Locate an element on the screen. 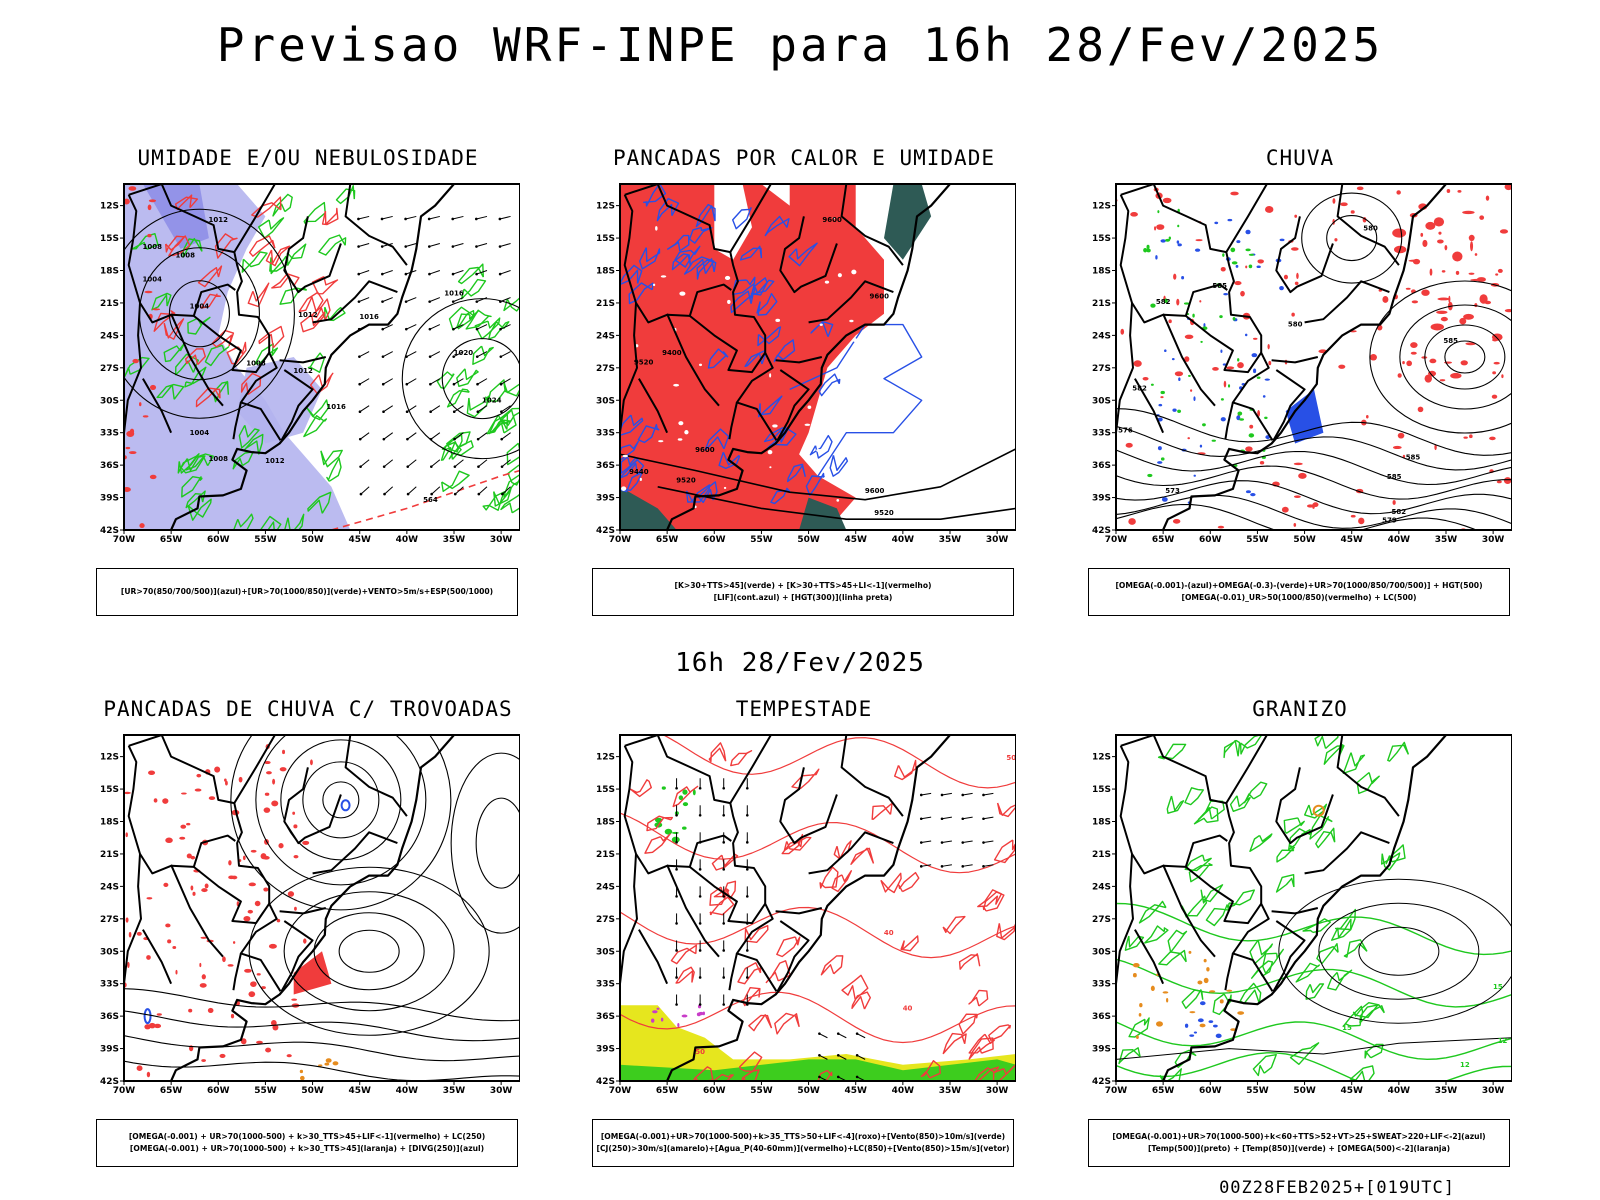  lat-tick-label: 18S is located at coordinates (1101, 823).